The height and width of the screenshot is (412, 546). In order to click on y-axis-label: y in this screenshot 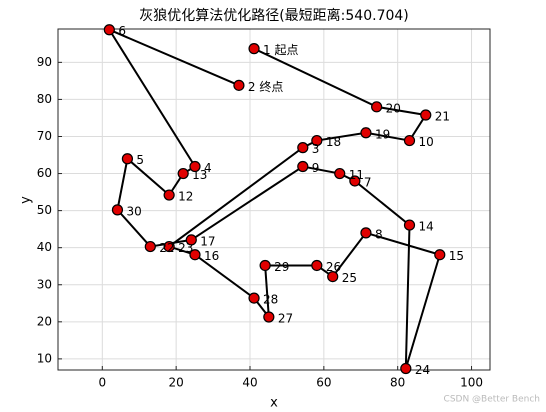, I will do `click(26, 200)`.